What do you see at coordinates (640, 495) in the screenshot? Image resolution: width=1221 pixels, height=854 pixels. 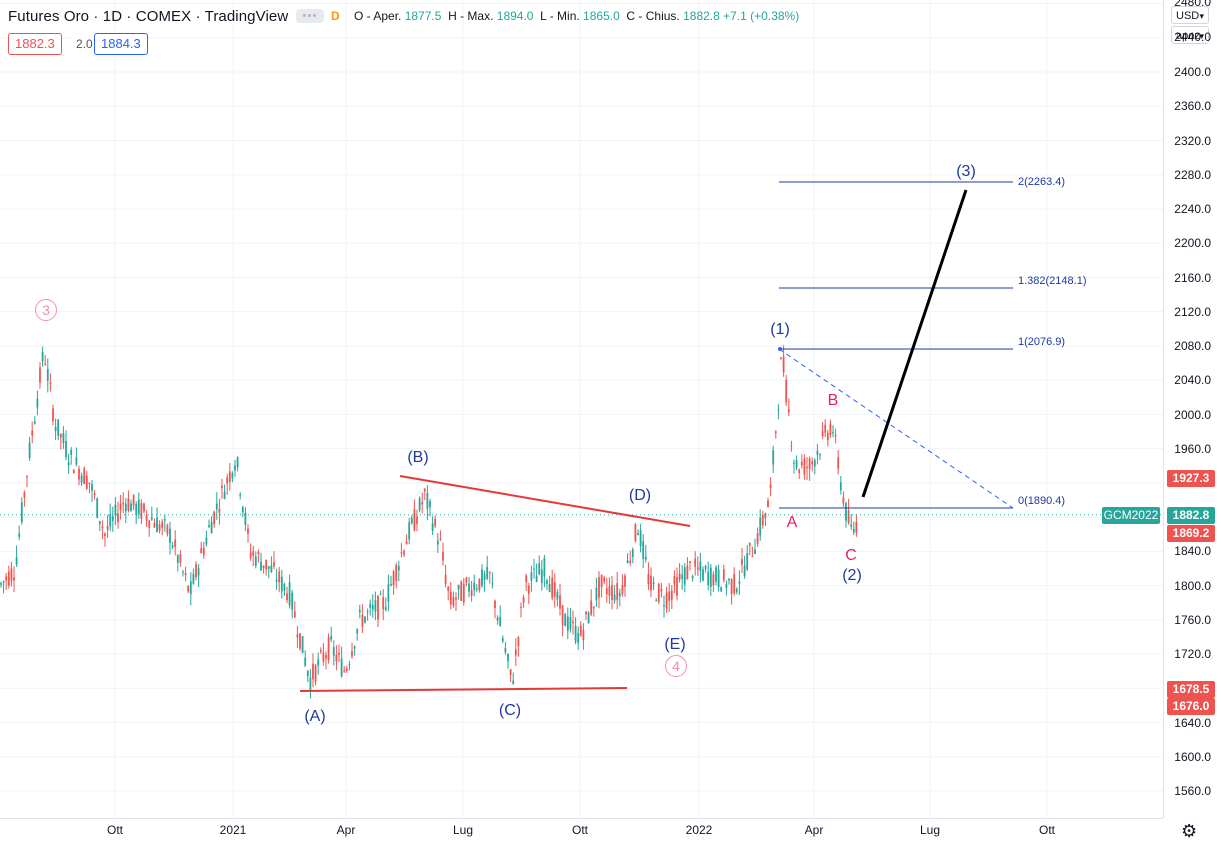 I see `wave-D-label: (D)` at bounding box center [640, 495].